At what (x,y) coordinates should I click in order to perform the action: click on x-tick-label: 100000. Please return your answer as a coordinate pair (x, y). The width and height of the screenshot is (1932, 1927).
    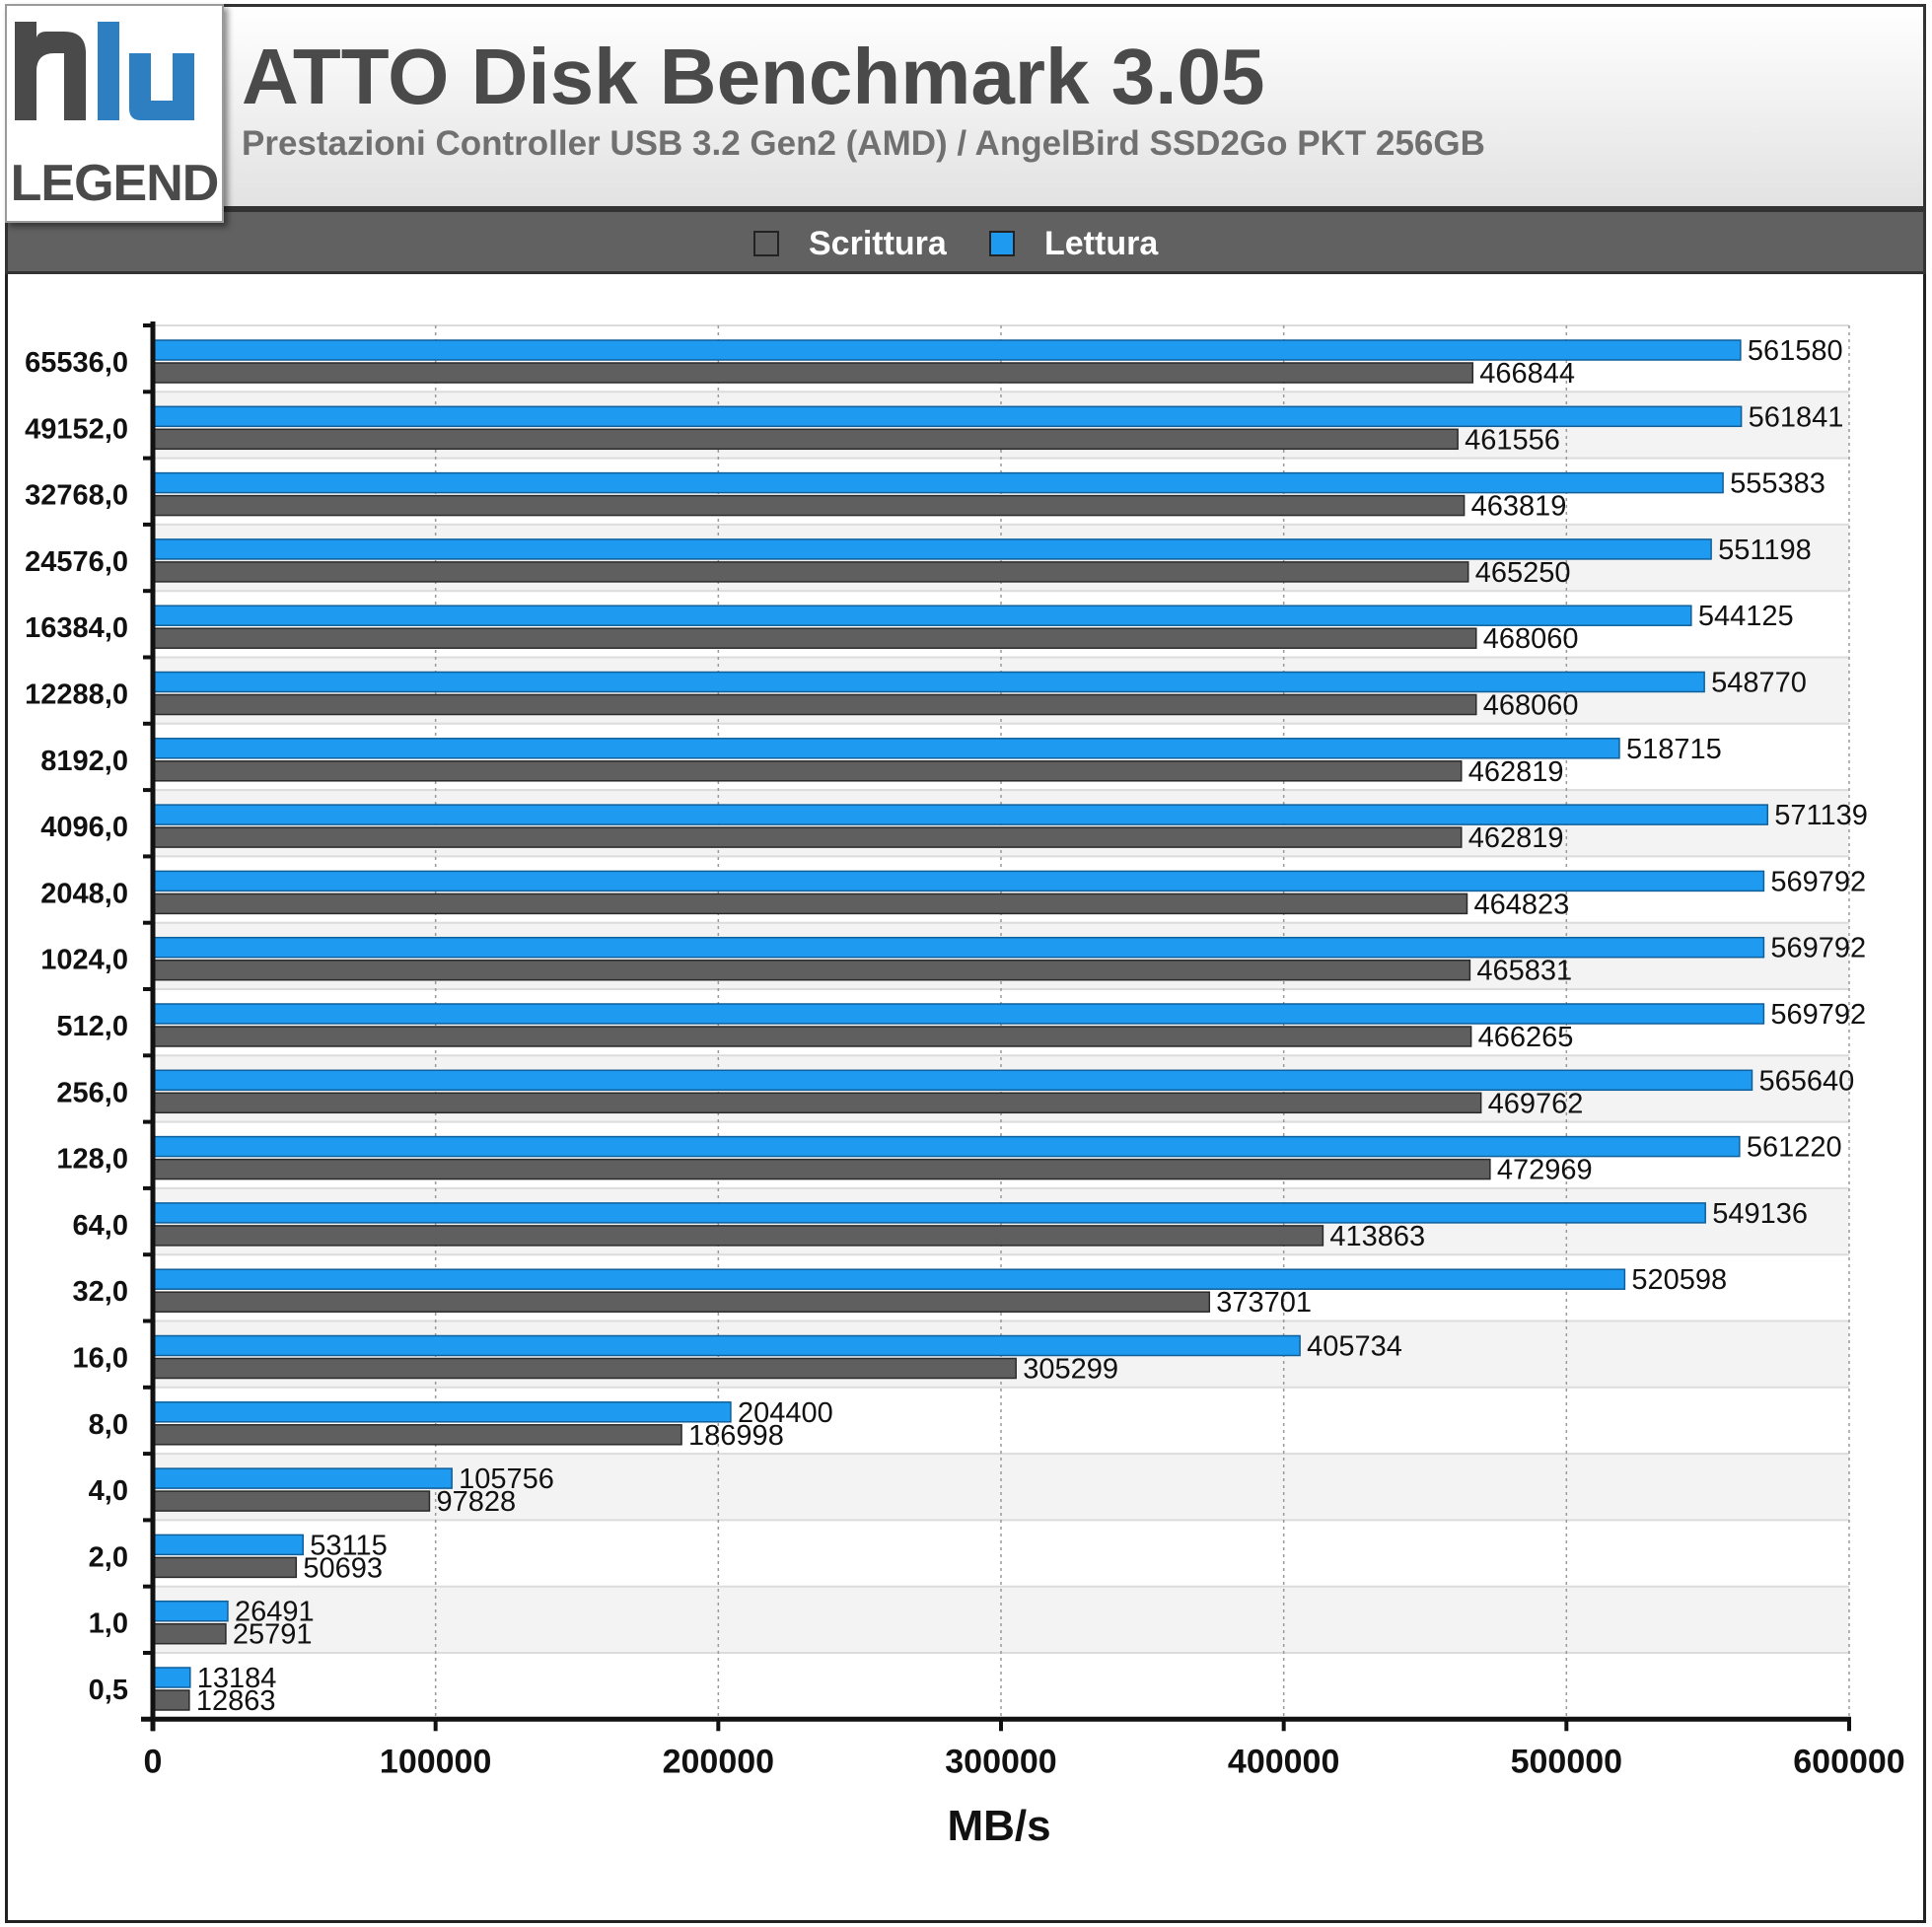
    Looking at the image, I should click on (435, 1761).